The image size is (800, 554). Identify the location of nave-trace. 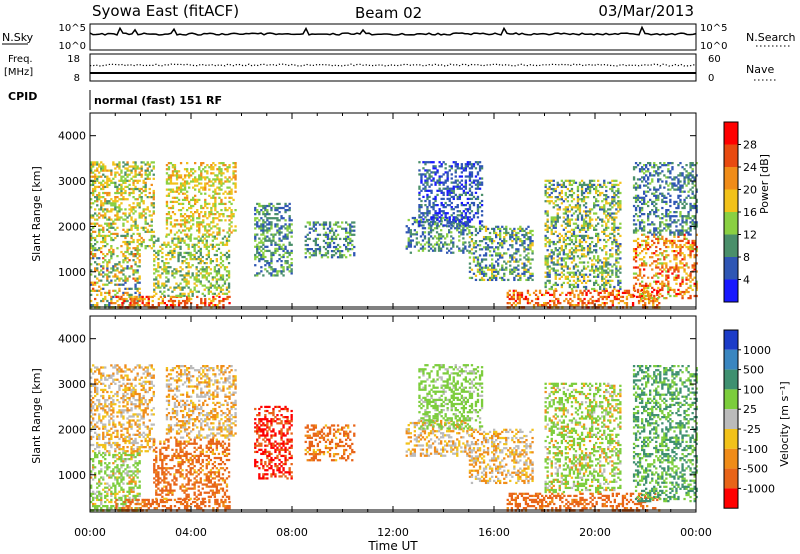
(392, 65).